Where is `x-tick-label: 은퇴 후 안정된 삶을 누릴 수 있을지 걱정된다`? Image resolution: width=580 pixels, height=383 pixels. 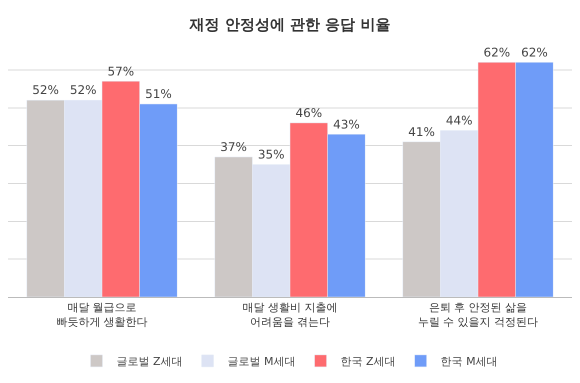 x-tick-label: 은퇴 후 안정된 삶을 누릴 수 있을지 걱정된다 is located at coordinates (478, 314).